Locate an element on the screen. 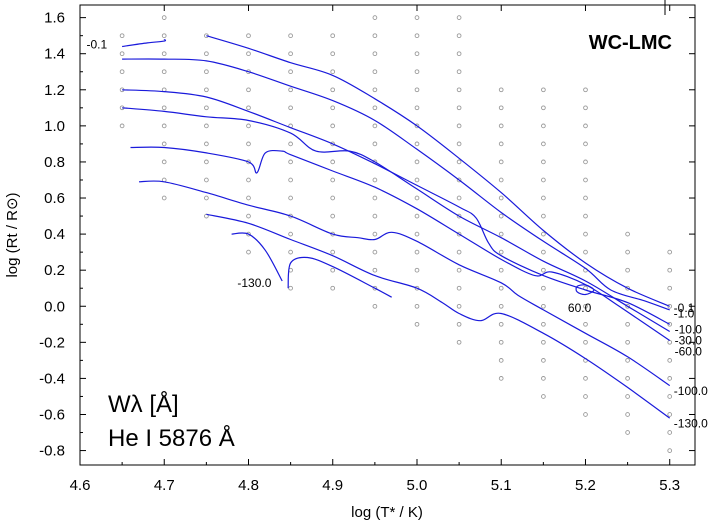  x-tick-label: 4.7 is located at coordinates (164, 485).